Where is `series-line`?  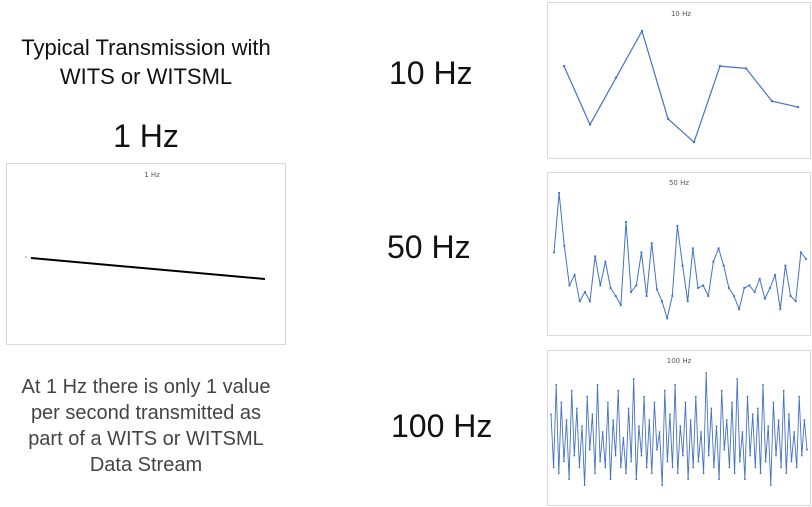
series-line is located at coordinates (679, 429).